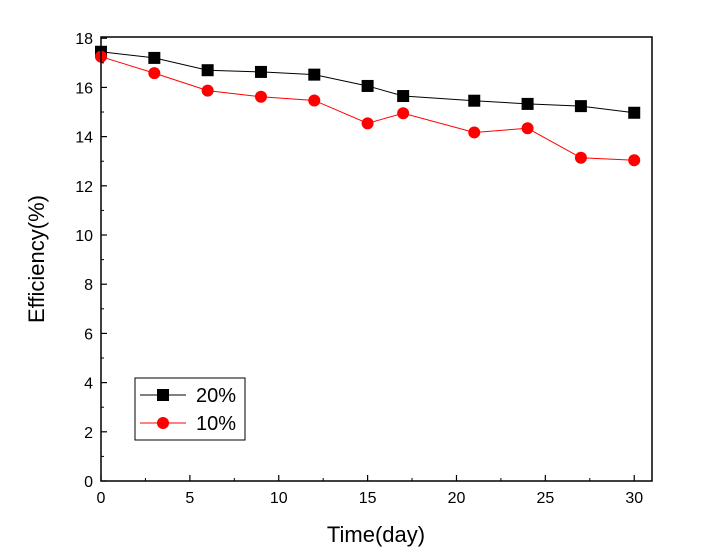  Describe the element at coordinates (88, 334) in the screenshot. I see `y-tick-label: 6` at that location.